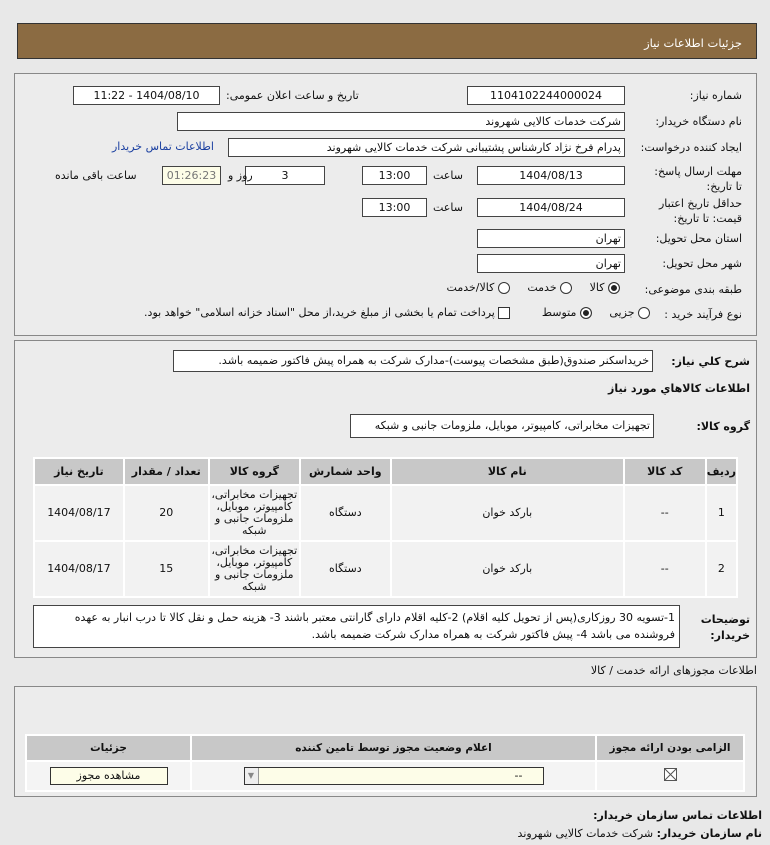 This screenshot has width=770, height=845. I want to click on cell-qty: 15, so click(166, 569).